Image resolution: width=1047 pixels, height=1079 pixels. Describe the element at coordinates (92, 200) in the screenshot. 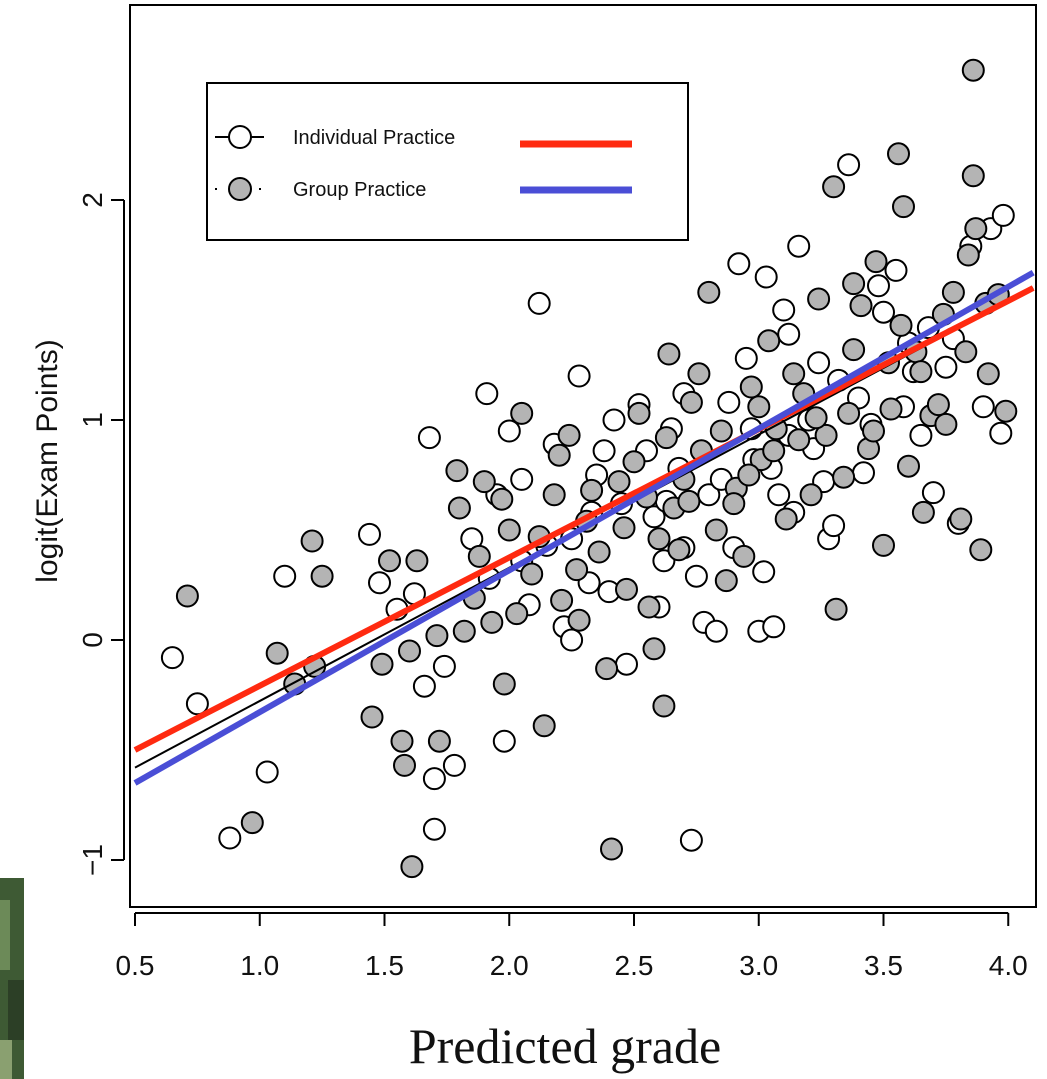

I see `y-tick-label: 2` at that location.